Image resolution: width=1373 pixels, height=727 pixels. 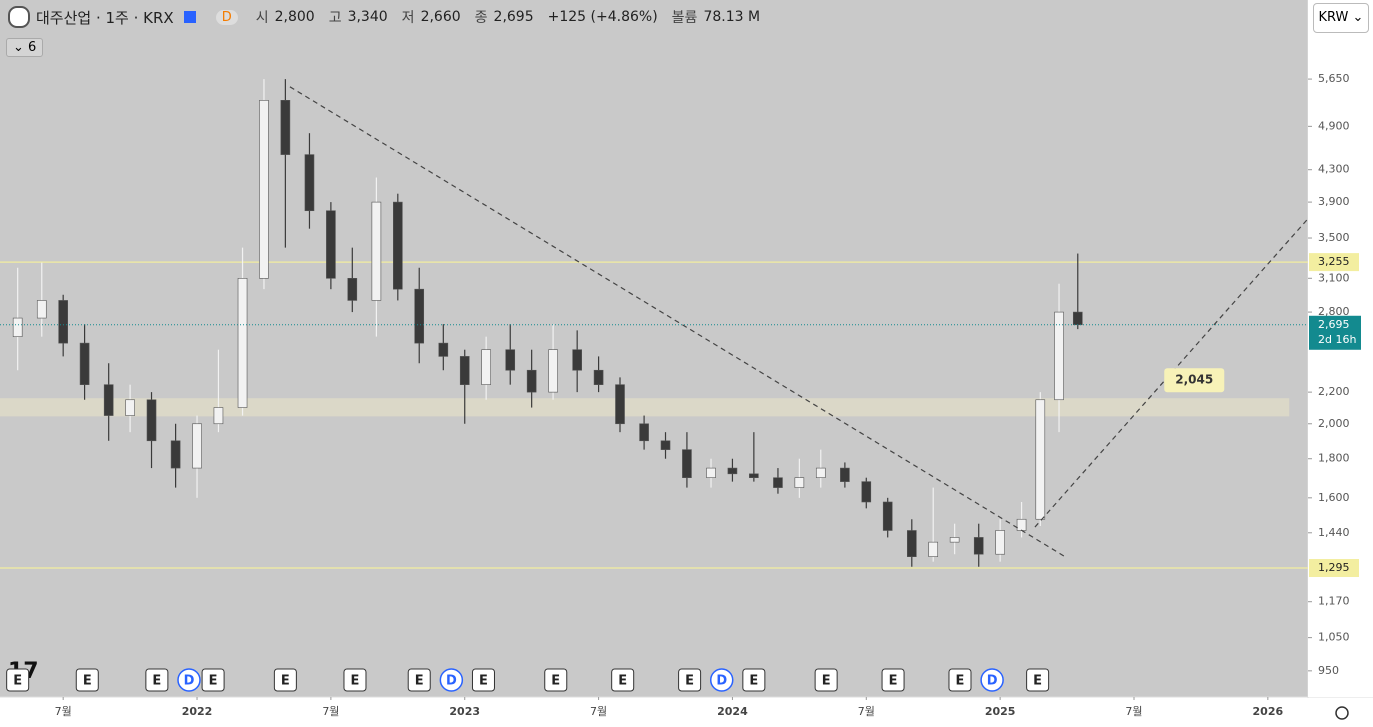 I want to click on collapse: ⌄ 6, so click(x=25, y=47).